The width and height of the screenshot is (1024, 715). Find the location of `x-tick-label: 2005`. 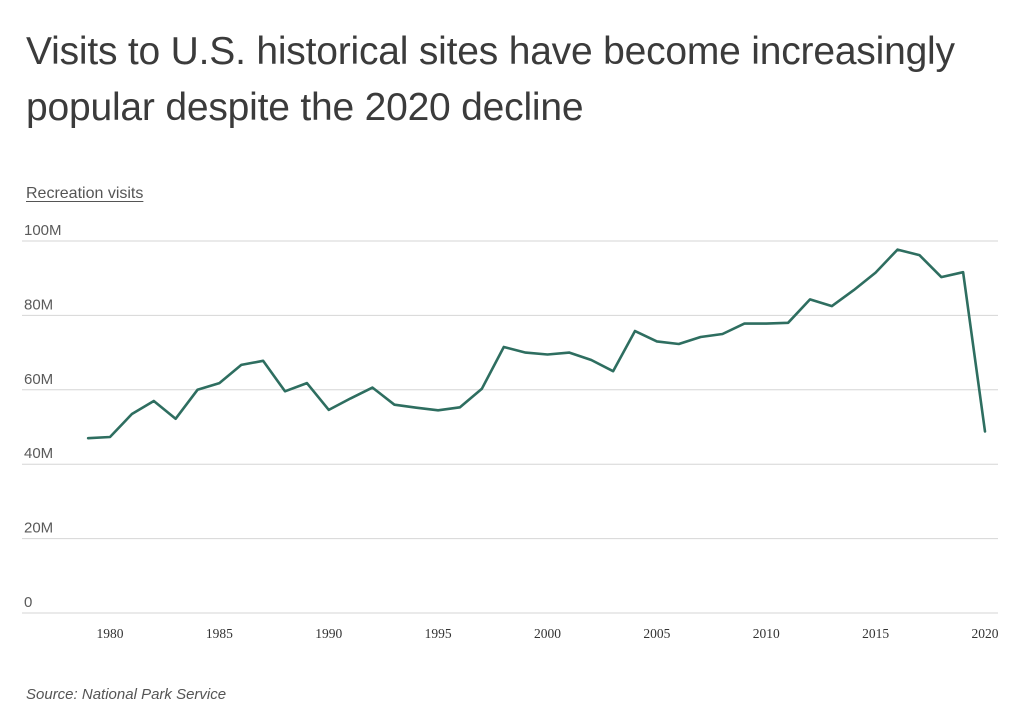

x-tick-label: 2005 is located at coordinates (656, 633).